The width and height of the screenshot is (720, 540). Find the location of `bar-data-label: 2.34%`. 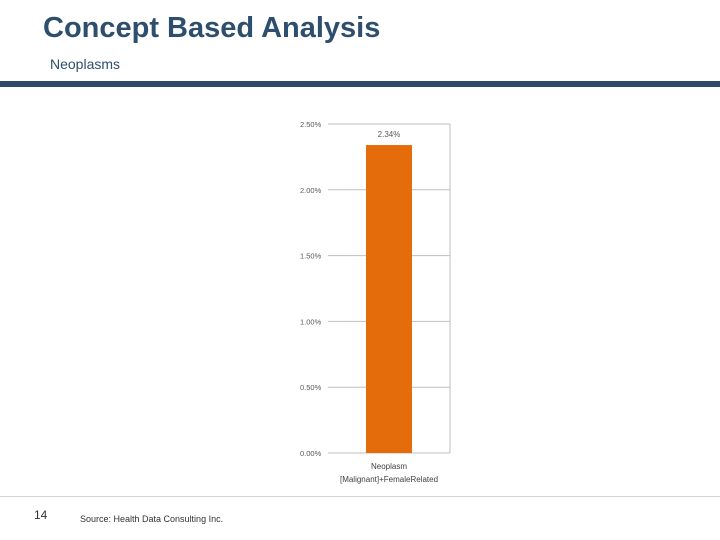

bar-data-label: 2.34% is located at coordinates (389, 134).